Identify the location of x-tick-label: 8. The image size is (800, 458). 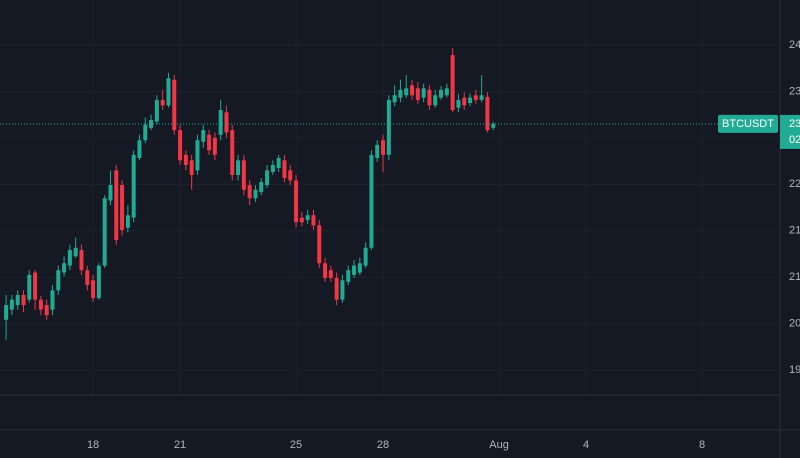
(702, 445).